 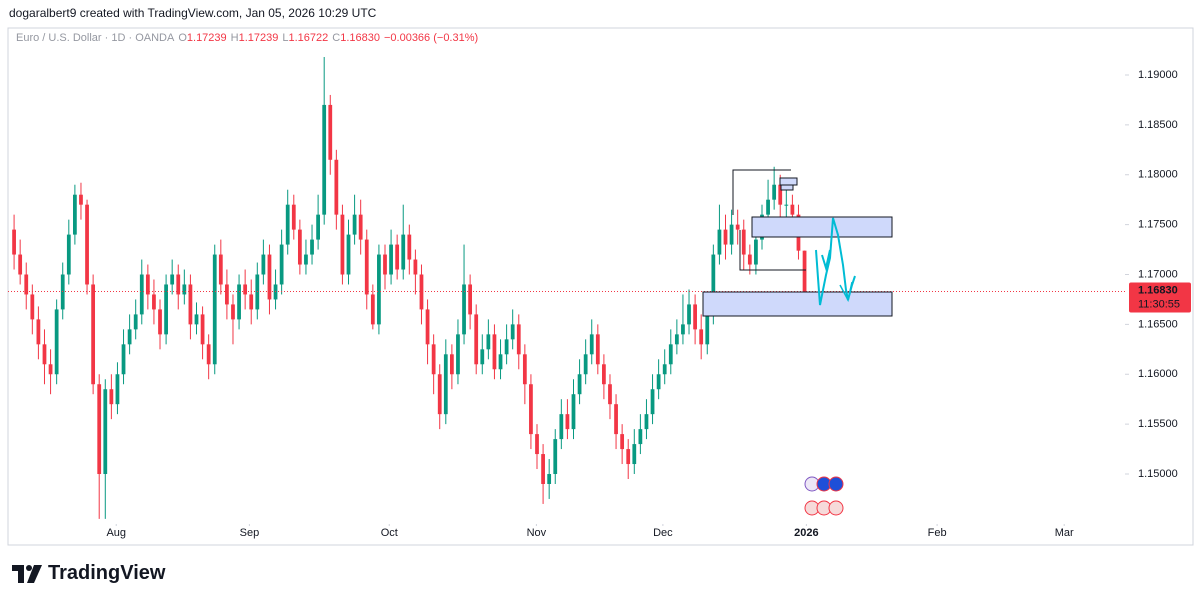 What do you see at coordinates (822, 227) in the screenshot?
I see `supply-zone` at bounding box center [822, 227].